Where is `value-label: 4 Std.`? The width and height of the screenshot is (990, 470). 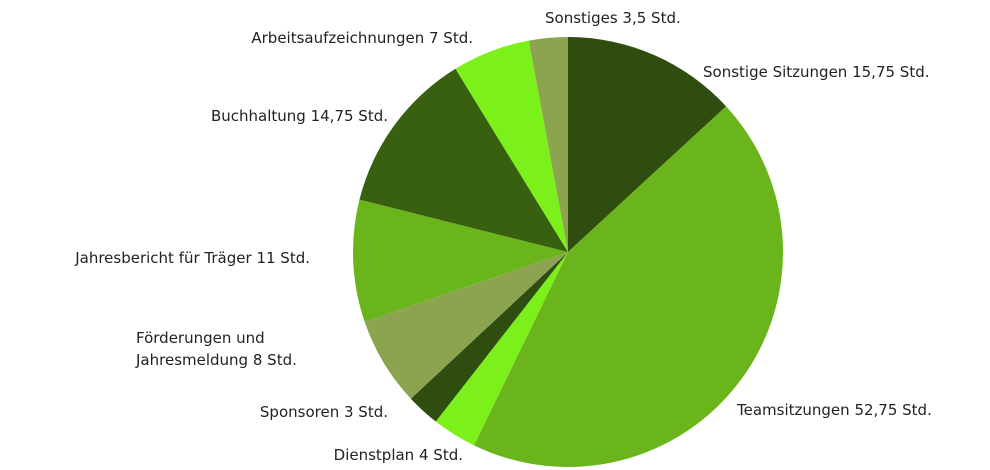
value-label: 4 Std. is located at coordinates (440, 455).